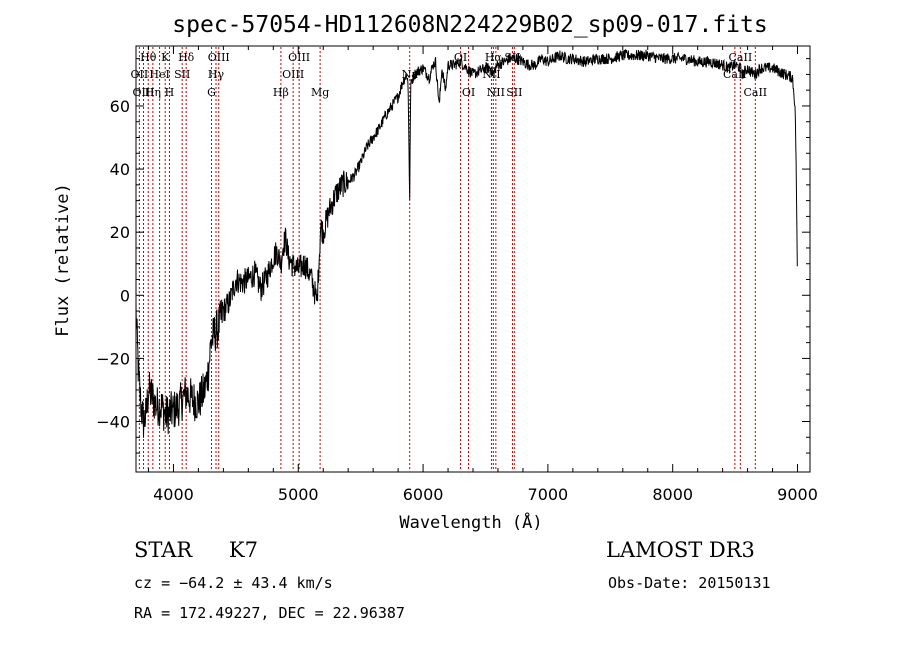 The width and height of the screenshot is (900, 649). Describe the element at coordinates (148, 57) in the screenshot. I see `line-label-0: Hθ` at that location.